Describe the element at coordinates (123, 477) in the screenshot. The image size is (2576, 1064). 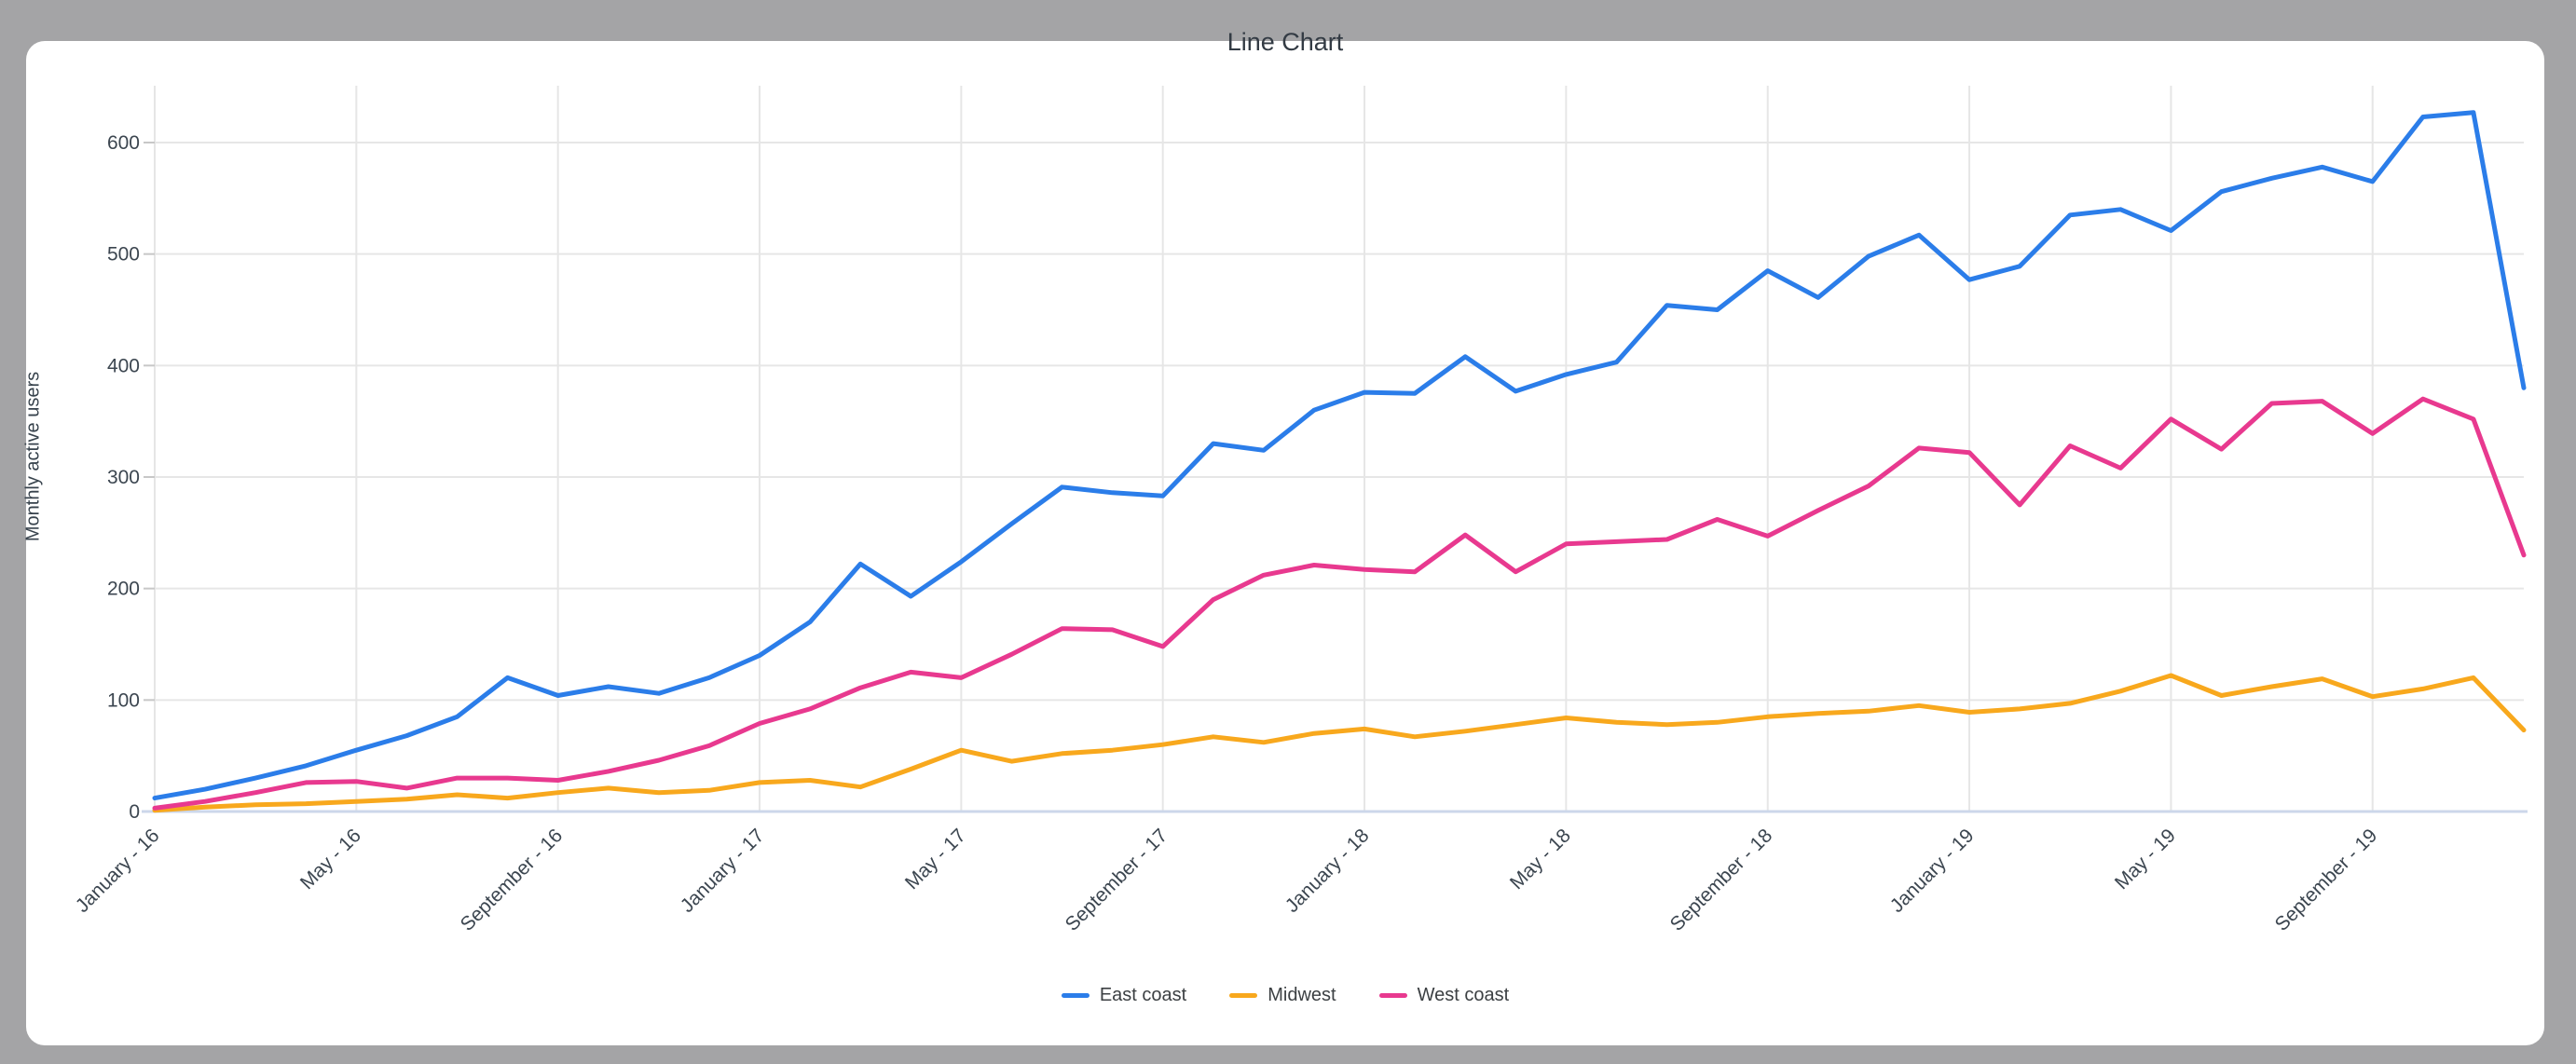
I see `y-tick-label: 300` at that location.